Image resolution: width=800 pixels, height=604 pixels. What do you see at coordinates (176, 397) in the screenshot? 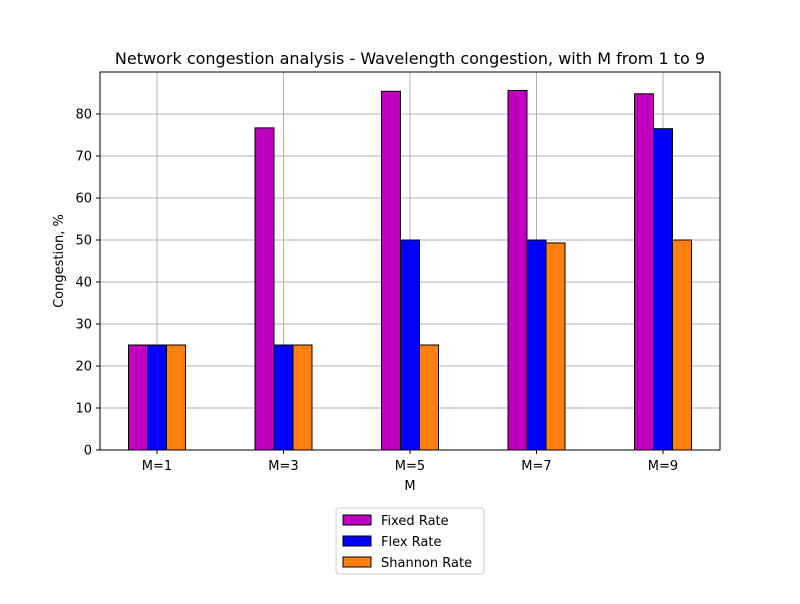
I see `bar-shannon-rate-m1` at bounding box center [176, 397].